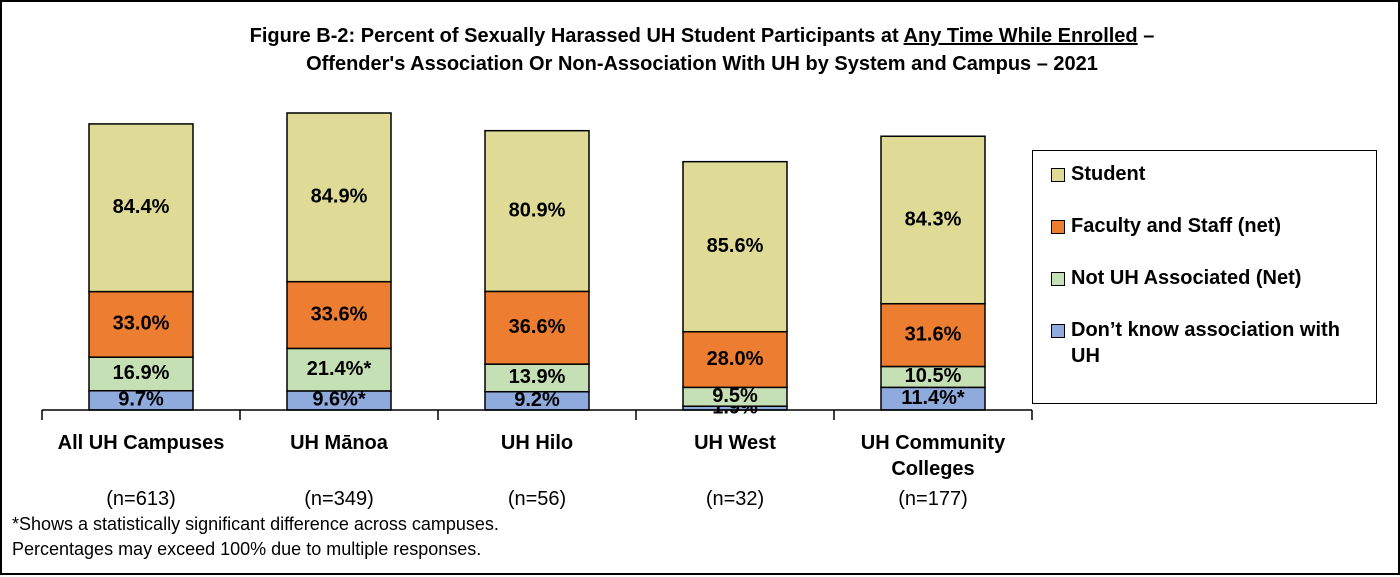  Describe the element at coordinates (141, 373) in the screenshot. I see `data-label: 16.9%` at that location.